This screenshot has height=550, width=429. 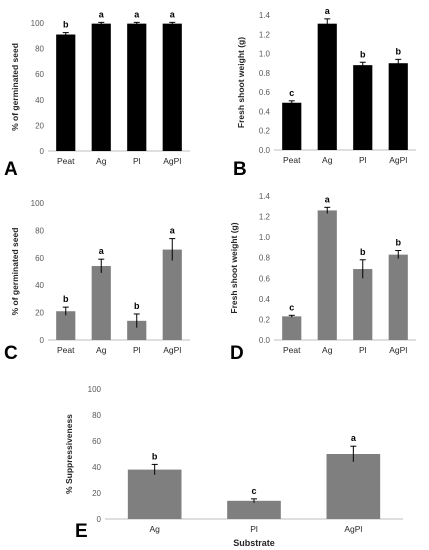 What do you see at coordinates (81, 531) in the screenshot?
I see `panel-letter: E` at bounding box center [81, 531].